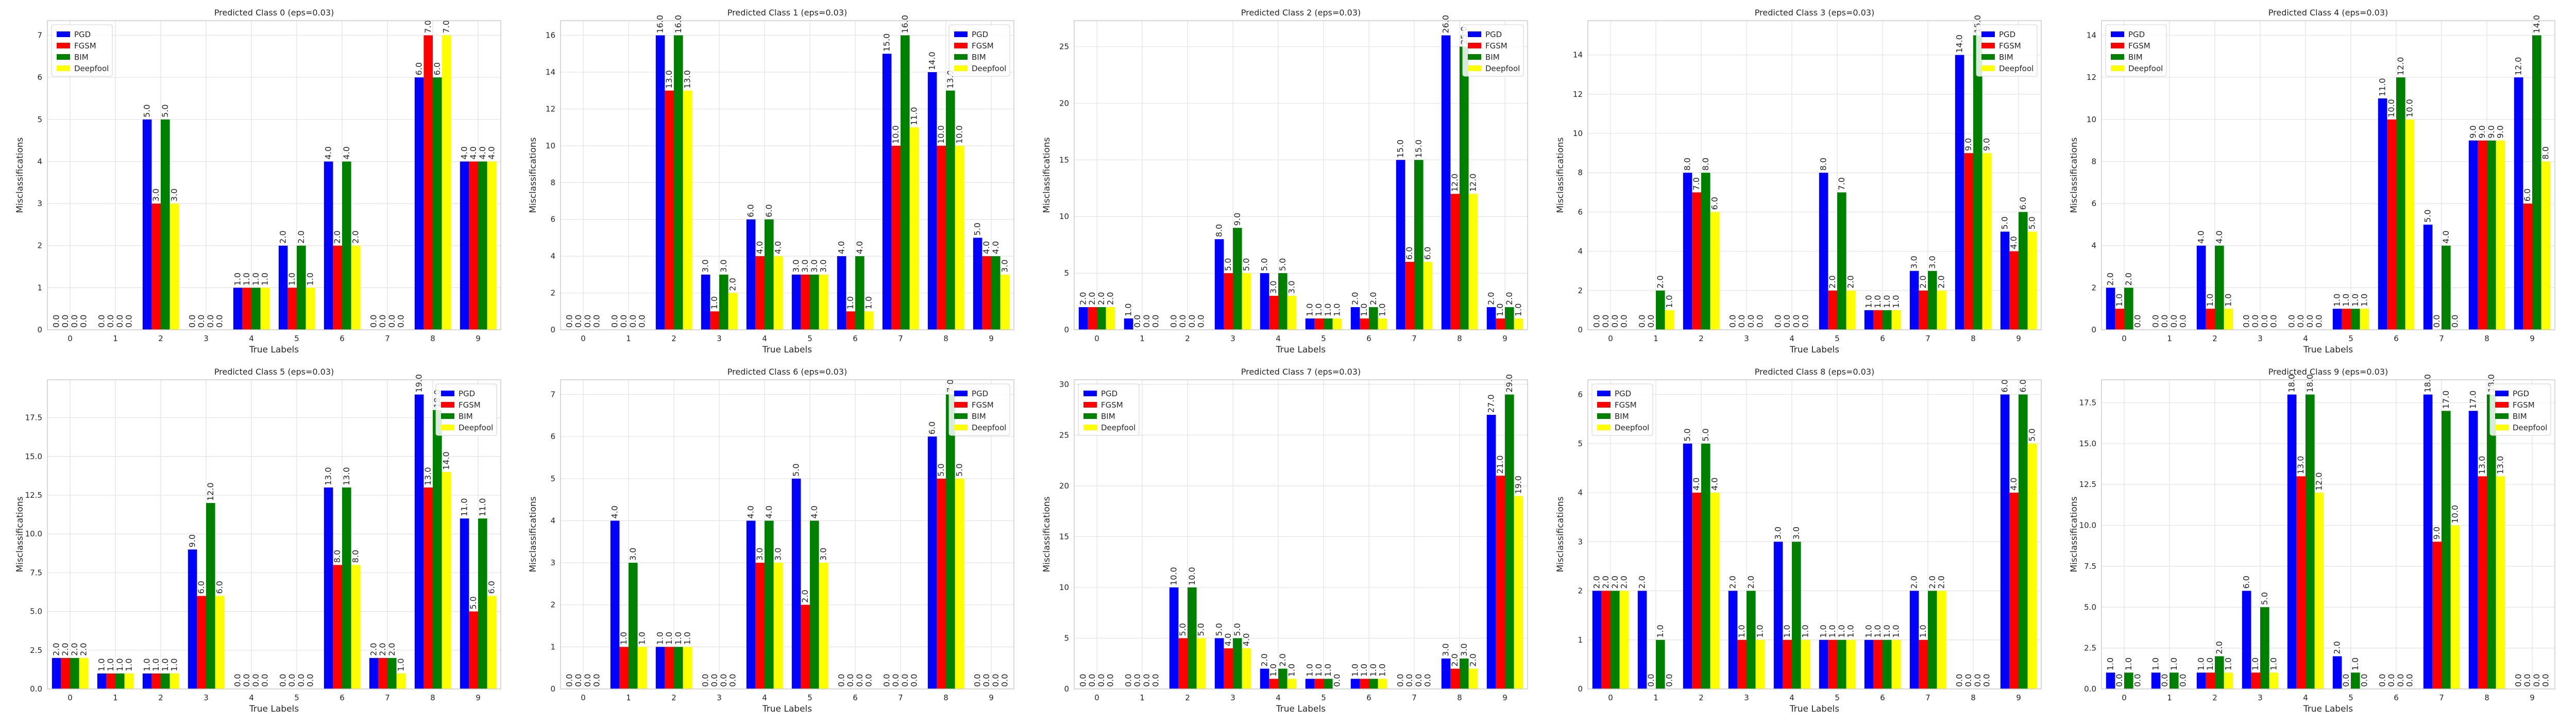  Describe the element at coordinates (2117, 68) in the screenshot. I see `legend-swatch-deepfool` at that location.